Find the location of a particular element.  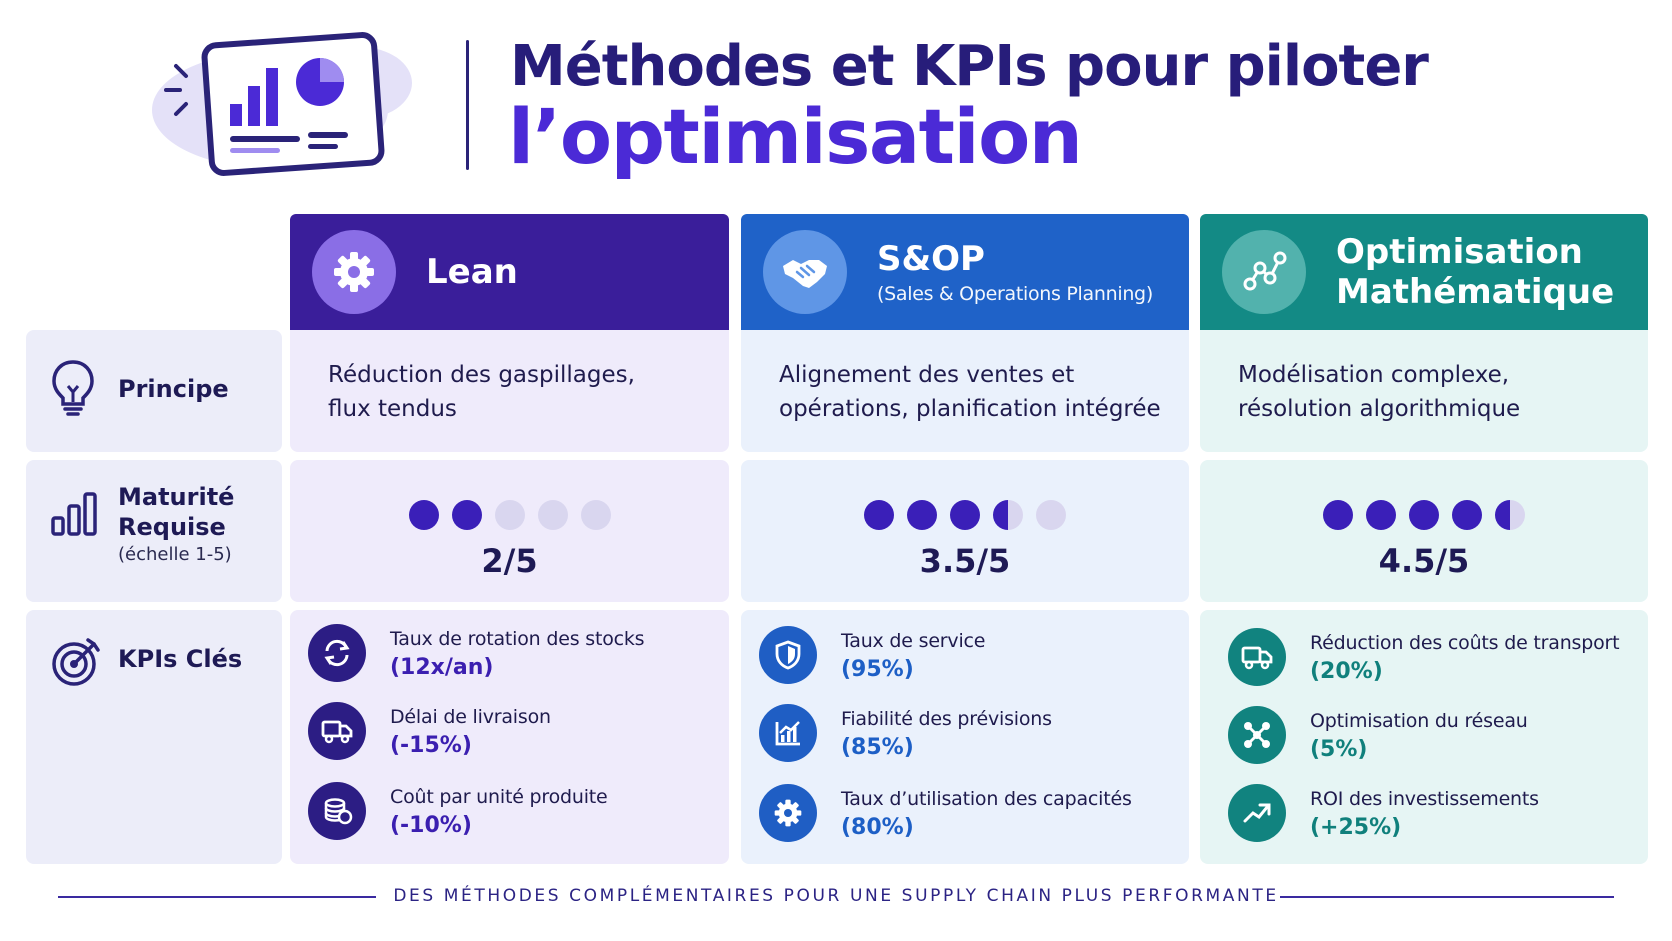

principle-cell-lean: Réduction des gaspillages, flux tendus is located at coordinates (509, 391).